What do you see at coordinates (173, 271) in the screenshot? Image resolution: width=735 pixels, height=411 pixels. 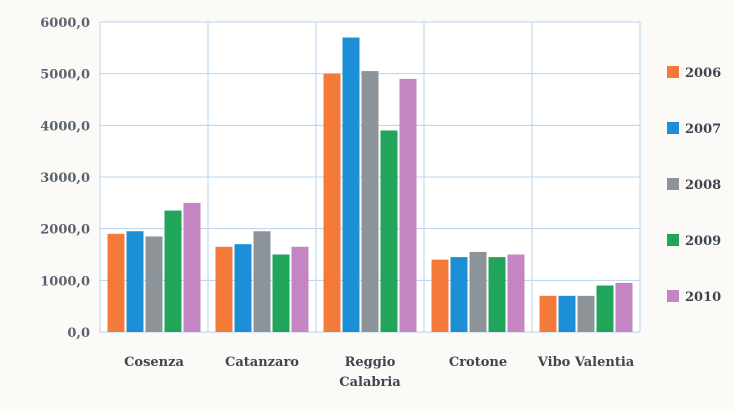 I see `bar-2009-cosenza` at bounding box center [173, 271].